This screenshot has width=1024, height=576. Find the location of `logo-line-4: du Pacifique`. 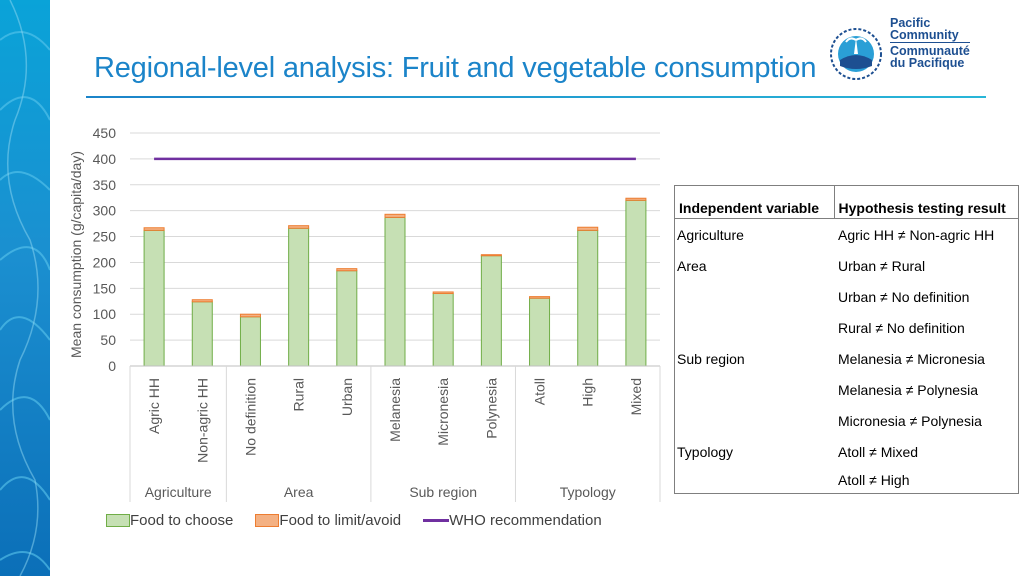

logo-line-4: du Pacifique is located at coordinates (927, 63).